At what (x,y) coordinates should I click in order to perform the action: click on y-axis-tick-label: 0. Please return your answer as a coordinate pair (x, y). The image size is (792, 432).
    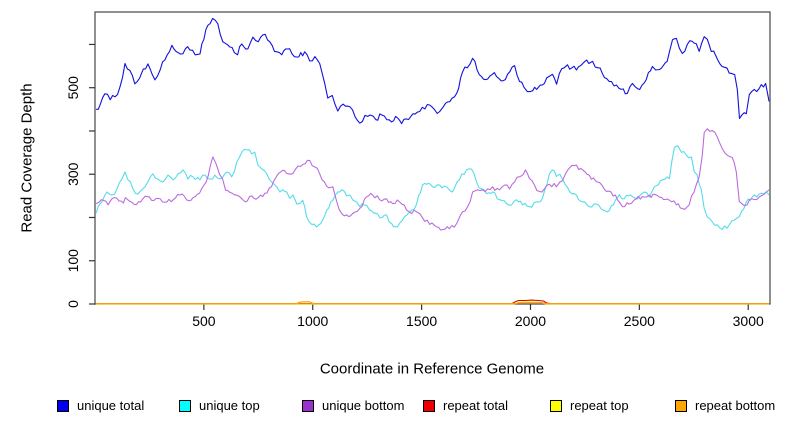
    Looking at the image, I should click on (73, 304).